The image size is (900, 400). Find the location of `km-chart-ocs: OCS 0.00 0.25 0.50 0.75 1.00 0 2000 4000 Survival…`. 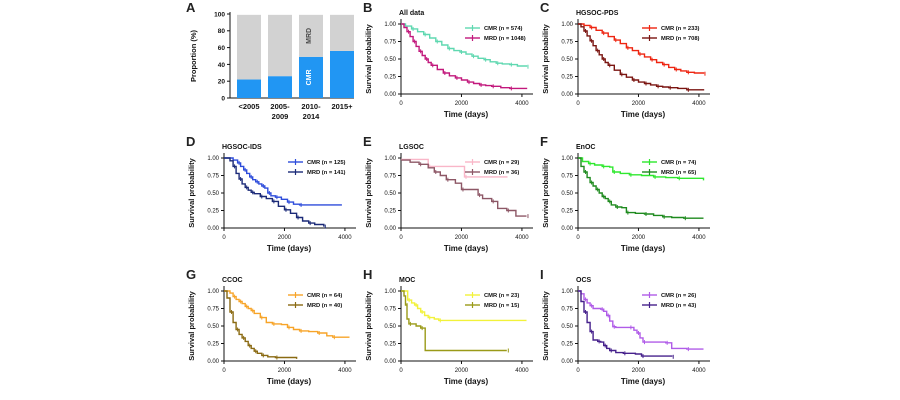

km-chart-ocs: OCS 0.00 0.25 0.50 0.75 1.00 0 2000 4000 Survival… is located at coordinates (625, 331).